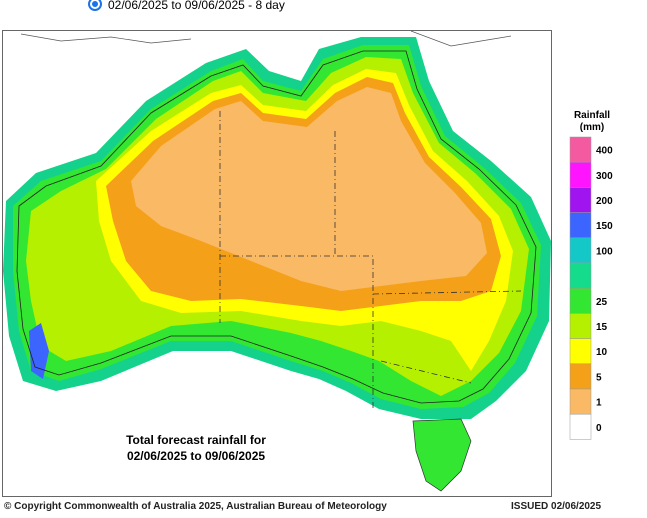  What do you see at coordinates (196, 456) in the screenshot?
I see `map-caption: 02/06/2025 to 09/06/2025` at bounding box center [196, 456].